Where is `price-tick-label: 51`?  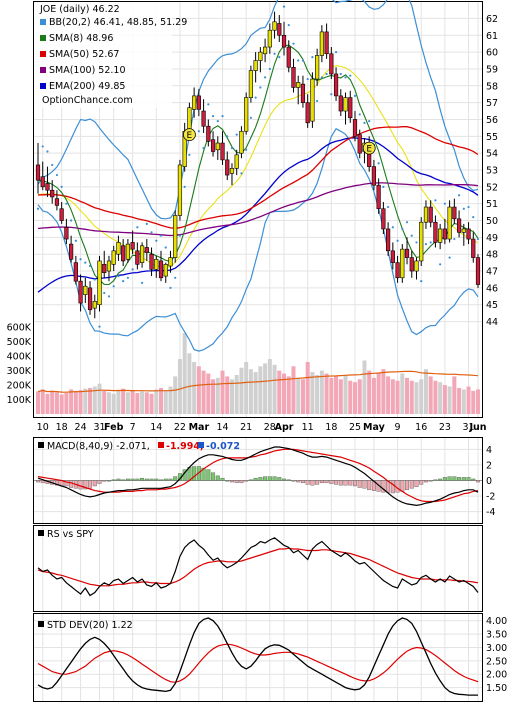
price-tick-label: 51 is located at coordinates (492, 204).